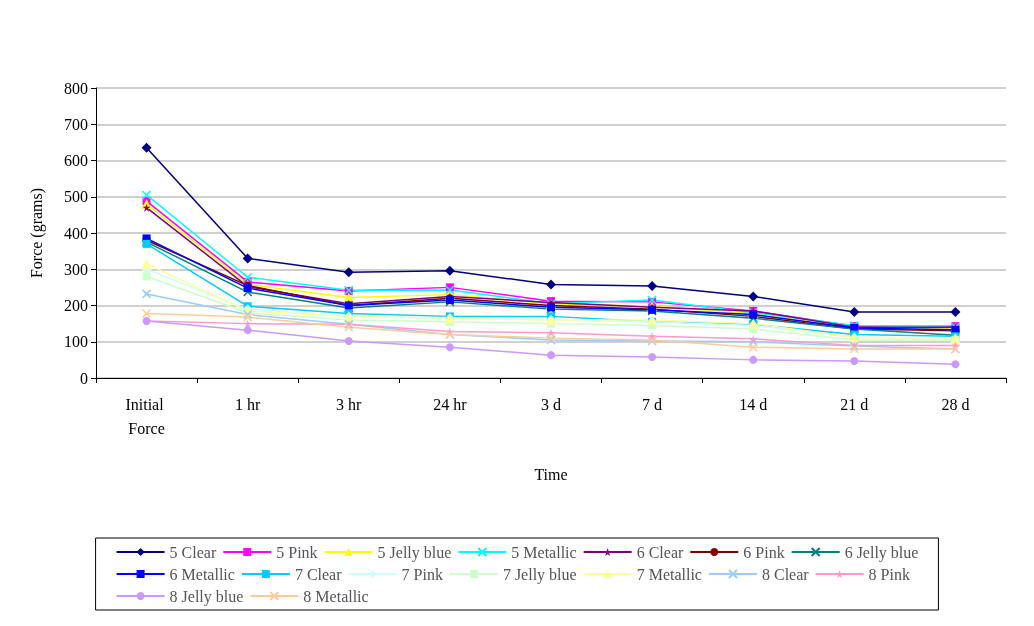 The height and width of the screenshot is (626, 1034). I want to click on y-tick-label: 800, so click(76, 88).